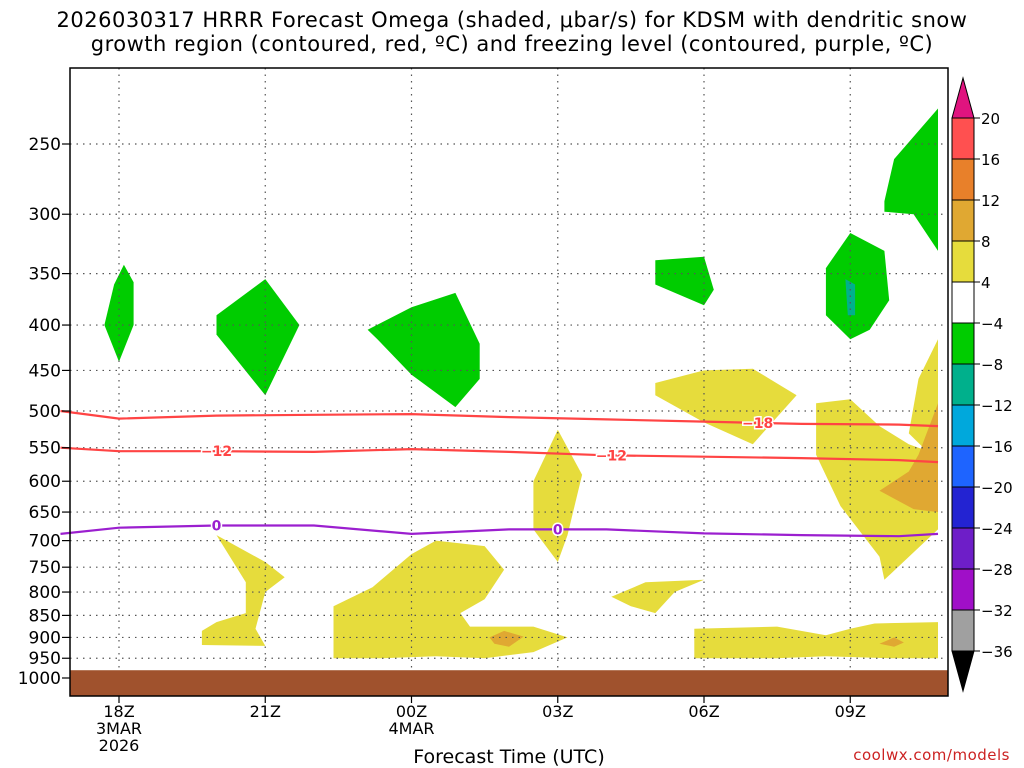 The height and width of the screenshot is (768, 1024). What do you see at coordinates (45, 412) in the screenshot?
I see `y-tick-label-500: 500` at bounding box center [45, 412].